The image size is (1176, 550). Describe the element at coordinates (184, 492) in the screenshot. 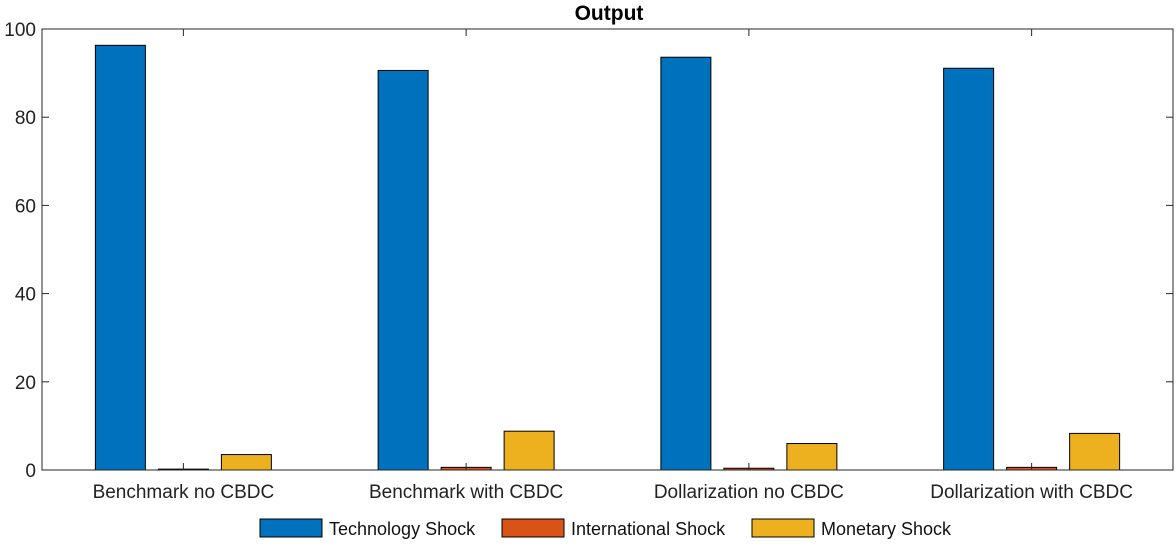

I see `x-tick-label: Benchmark no CBDC` at that location.